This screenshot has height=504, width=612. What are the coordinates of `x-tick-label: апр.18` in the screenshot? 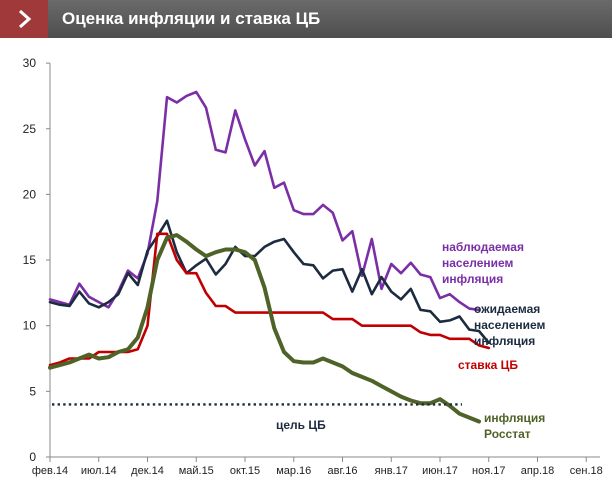 It's located at (537, 471).